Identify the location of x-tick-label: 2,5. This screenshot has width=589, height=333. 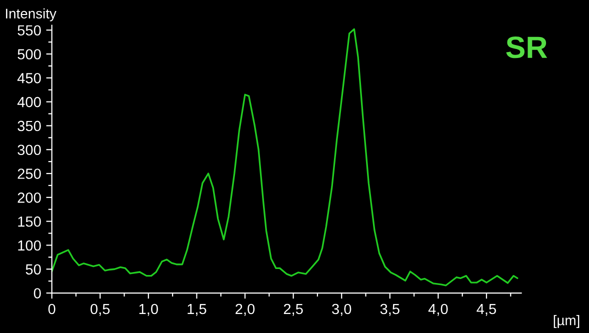
(293, 310).